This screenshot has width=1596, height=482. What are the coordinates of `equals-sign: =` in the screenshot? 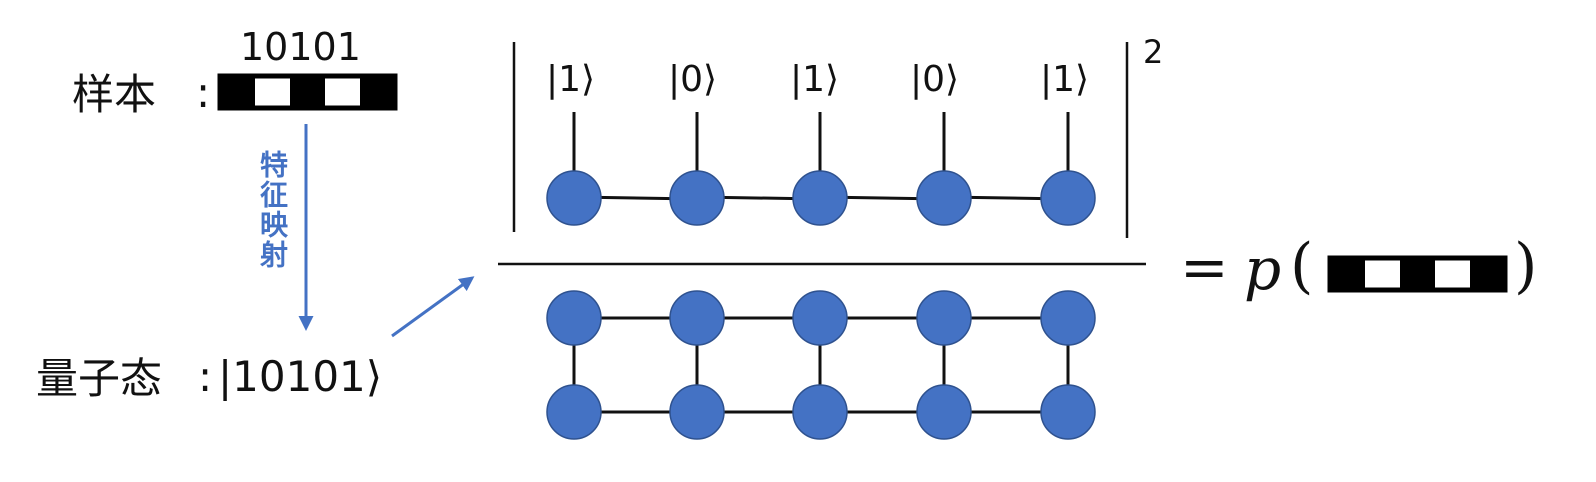 It's located at (1204, 267).